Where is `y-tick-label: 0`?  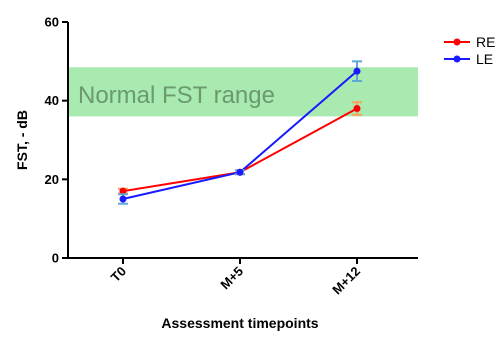
y-tick-label: 0 is located at coordinates (55, 258).